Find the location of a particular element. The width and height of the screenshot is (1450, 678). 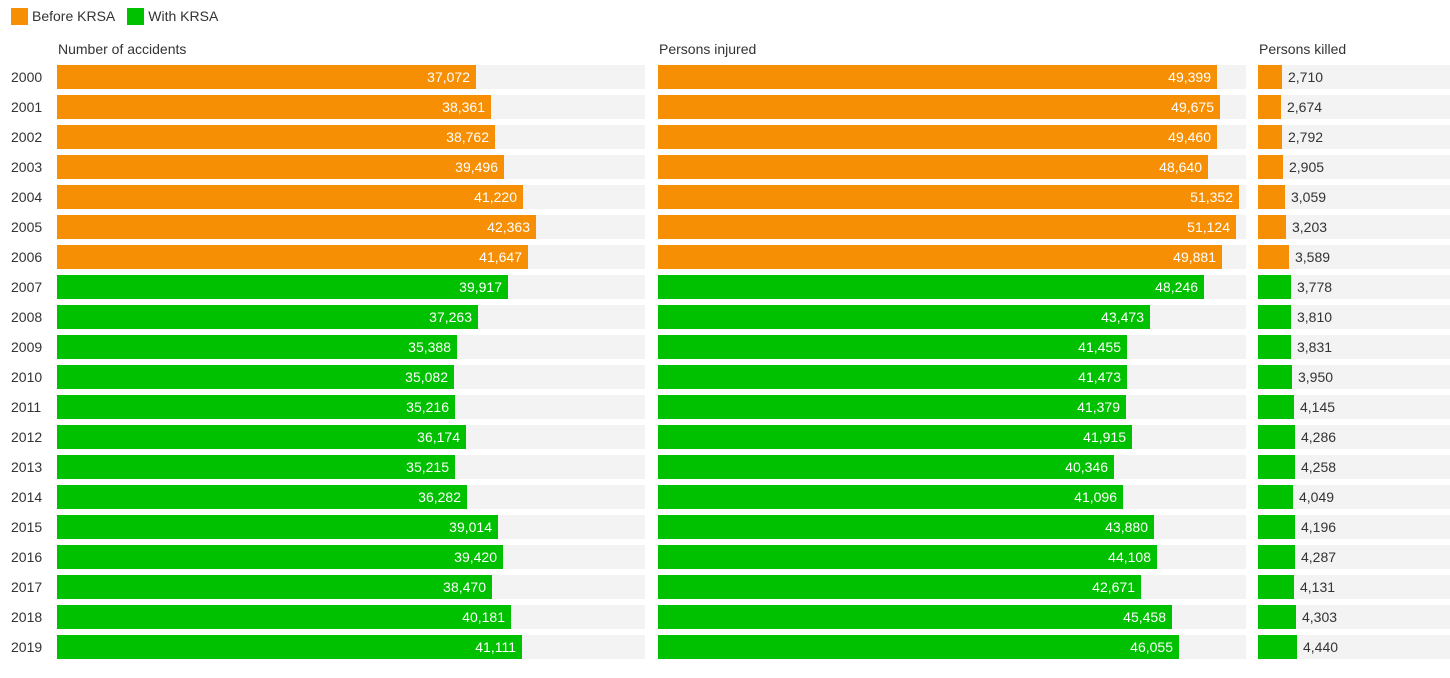

data-label: 37,072 is located at coordinates (448, 77).